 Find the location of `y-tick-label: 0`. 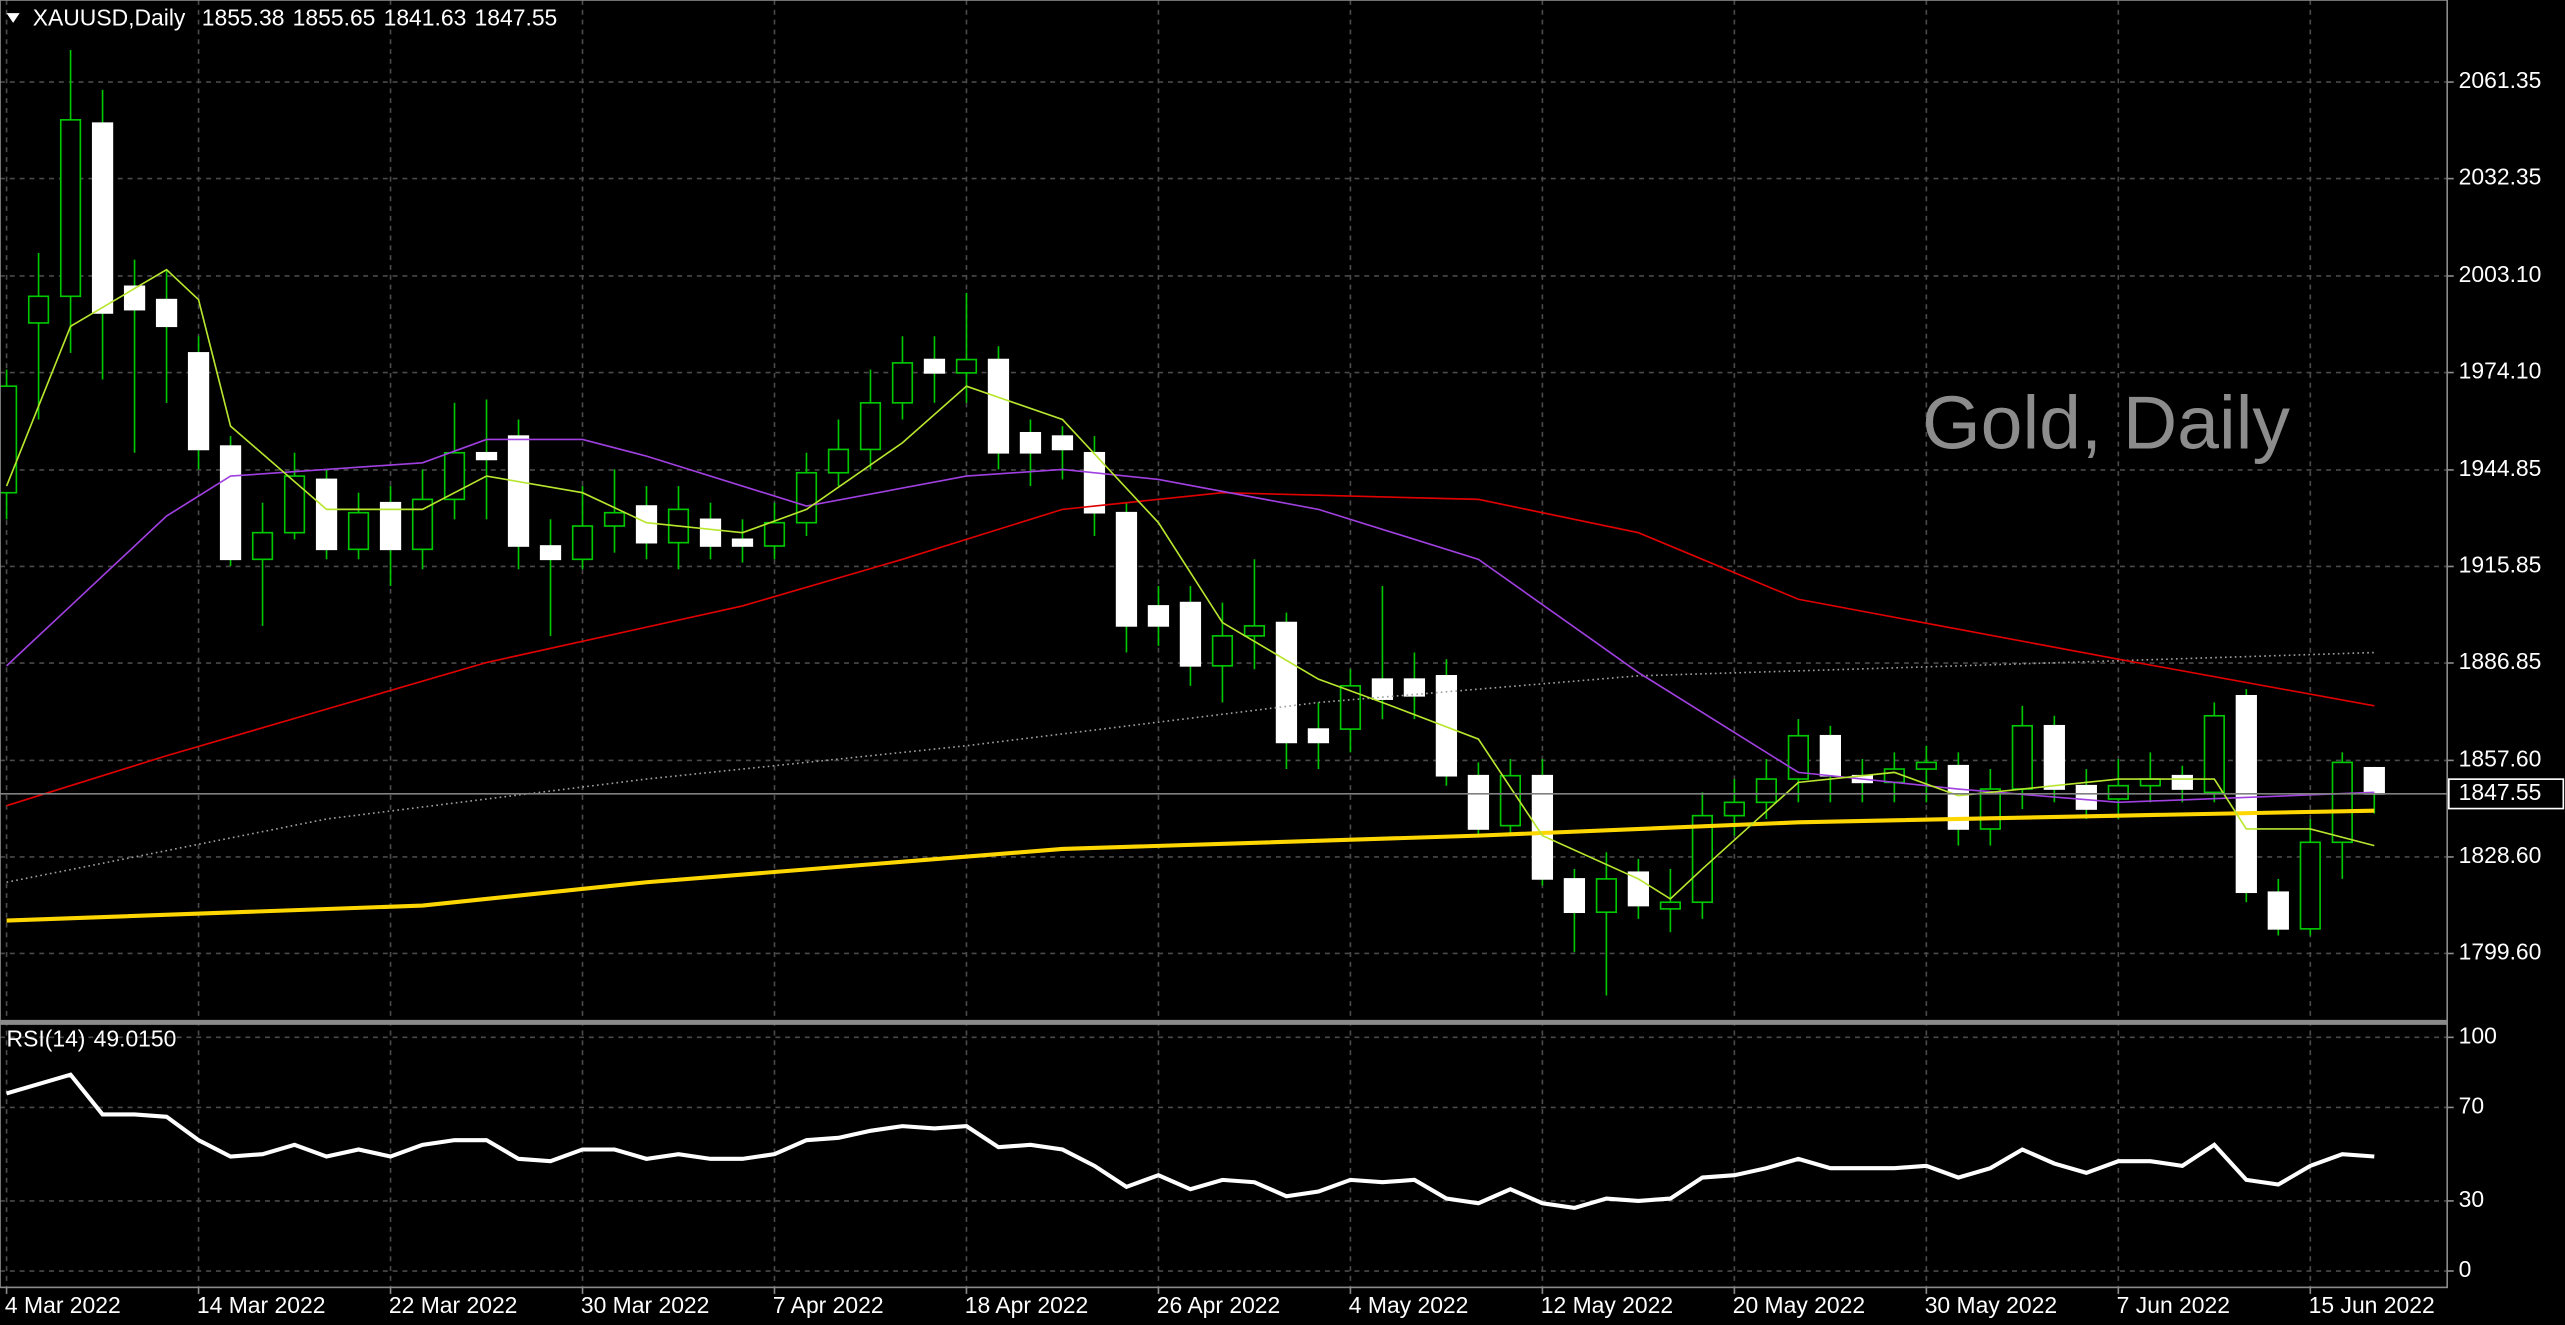

y-tick-label: 0 is located at coordinates (2465, 1269).